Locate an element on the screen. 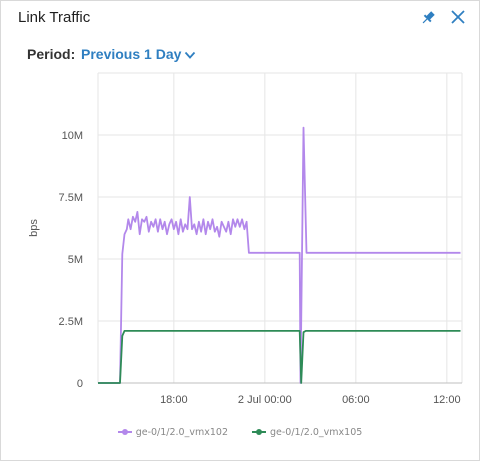  legend-label: ge-0/1/2.0_vmx105 is located at coordinates (316, 432).